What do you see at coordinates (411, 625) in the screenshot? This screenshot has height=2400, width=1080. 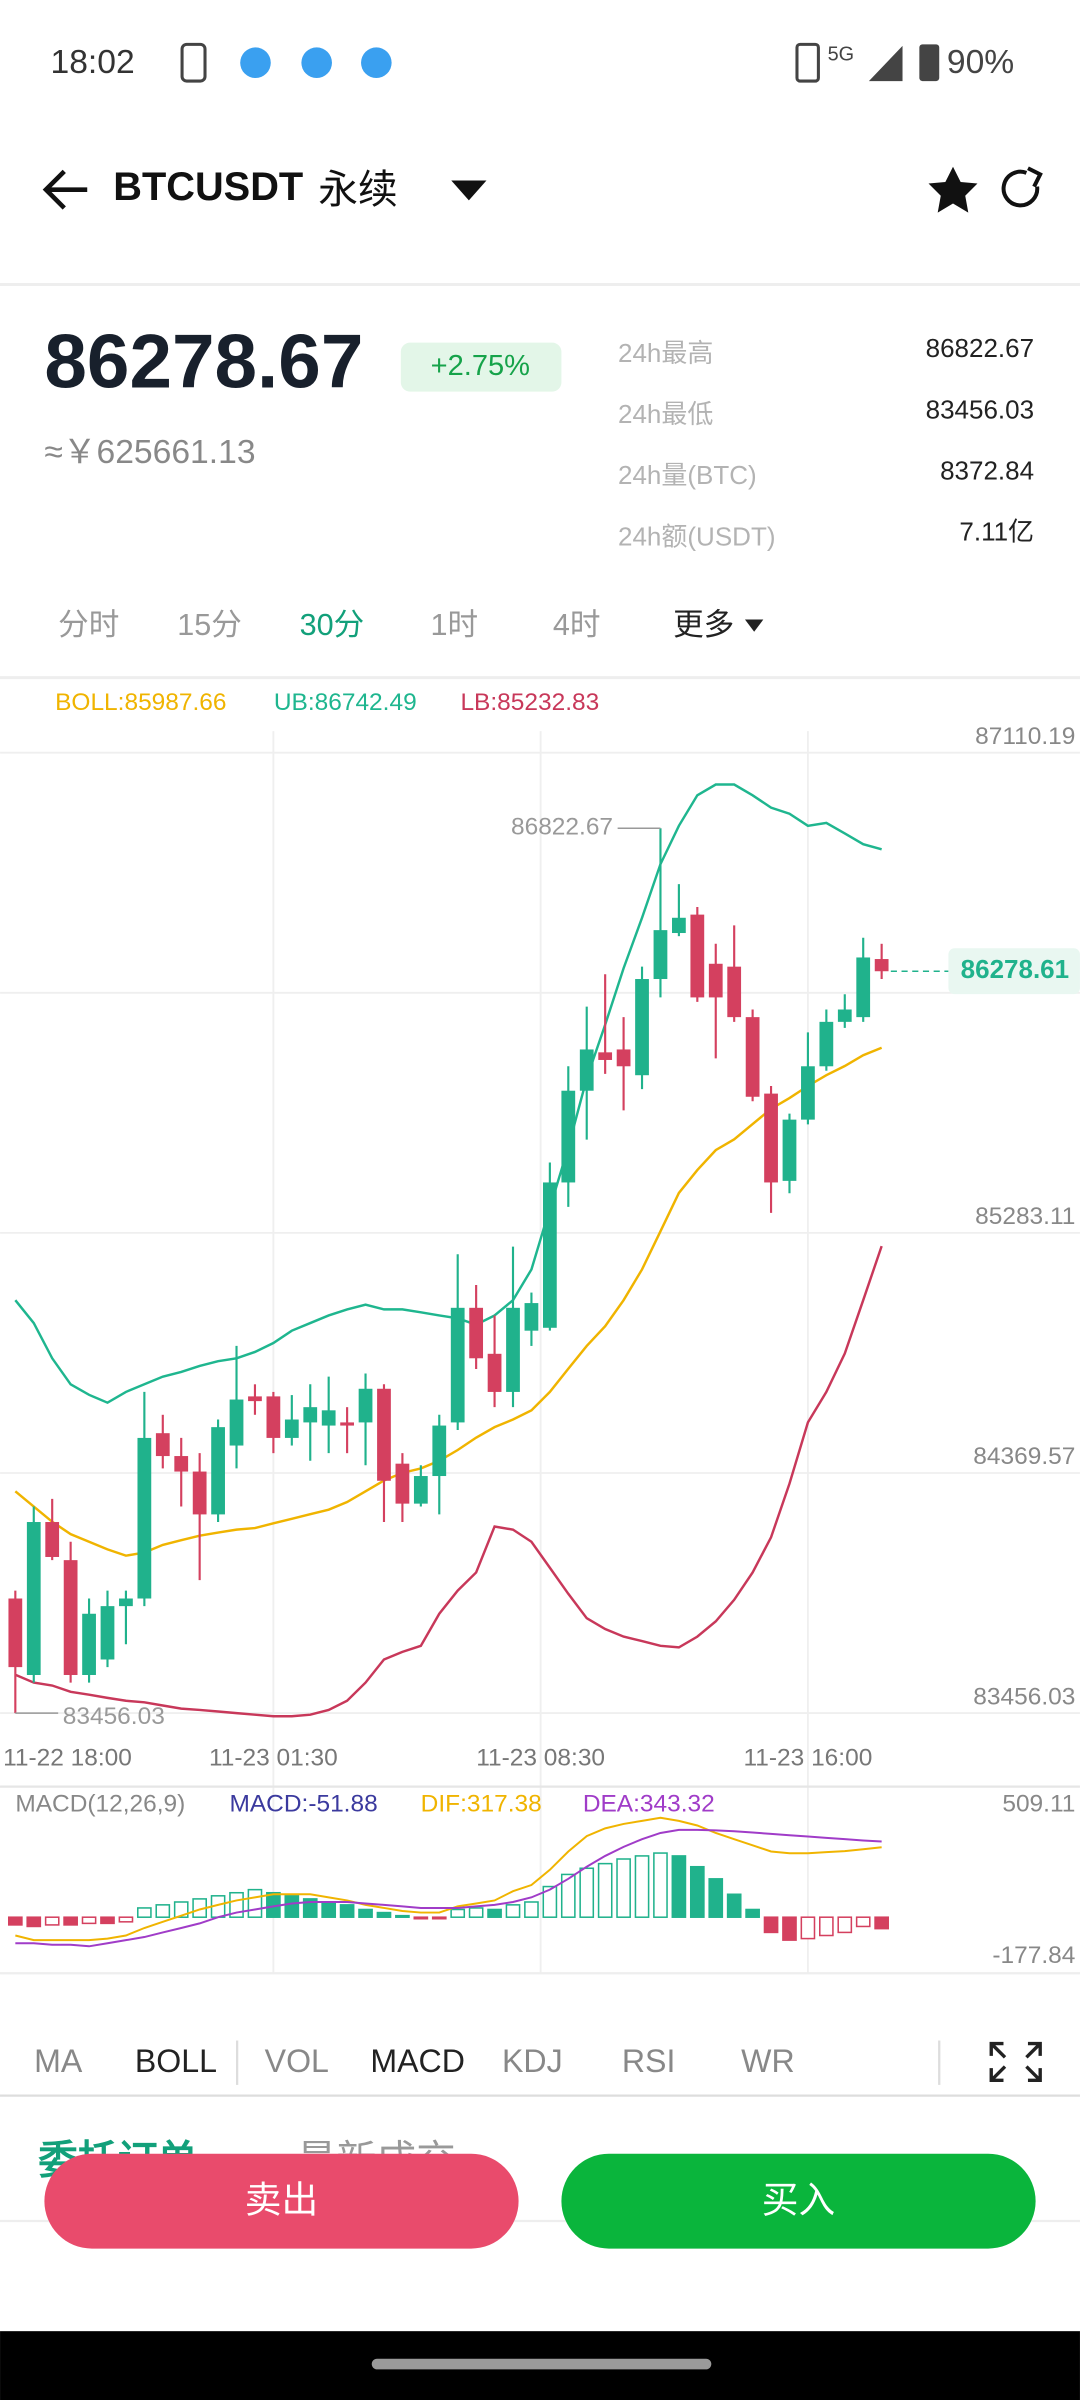 I see `timeframe-tabs: 分时 15分 30分 1时 4时 更多` at bounding box center [411, 625].